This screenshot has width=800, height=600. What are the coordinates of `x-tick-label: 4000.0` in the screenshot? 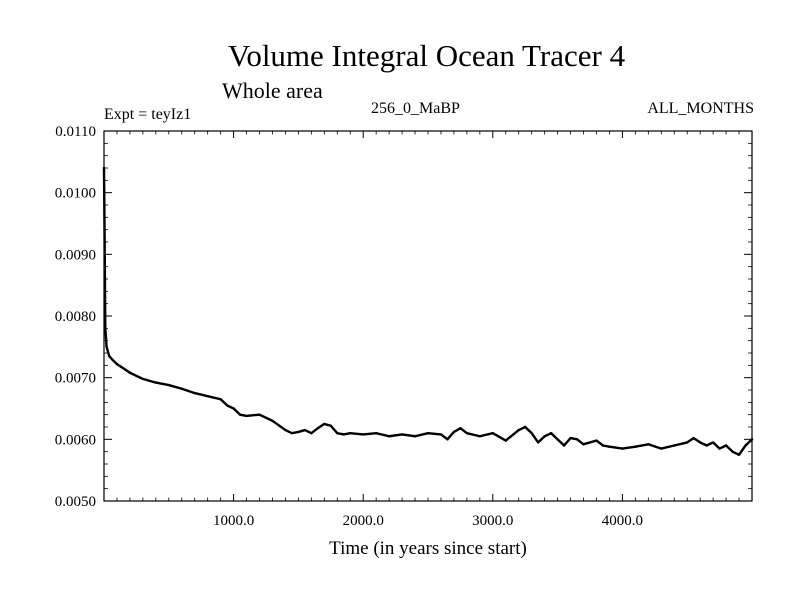 It's located at (622, 521).